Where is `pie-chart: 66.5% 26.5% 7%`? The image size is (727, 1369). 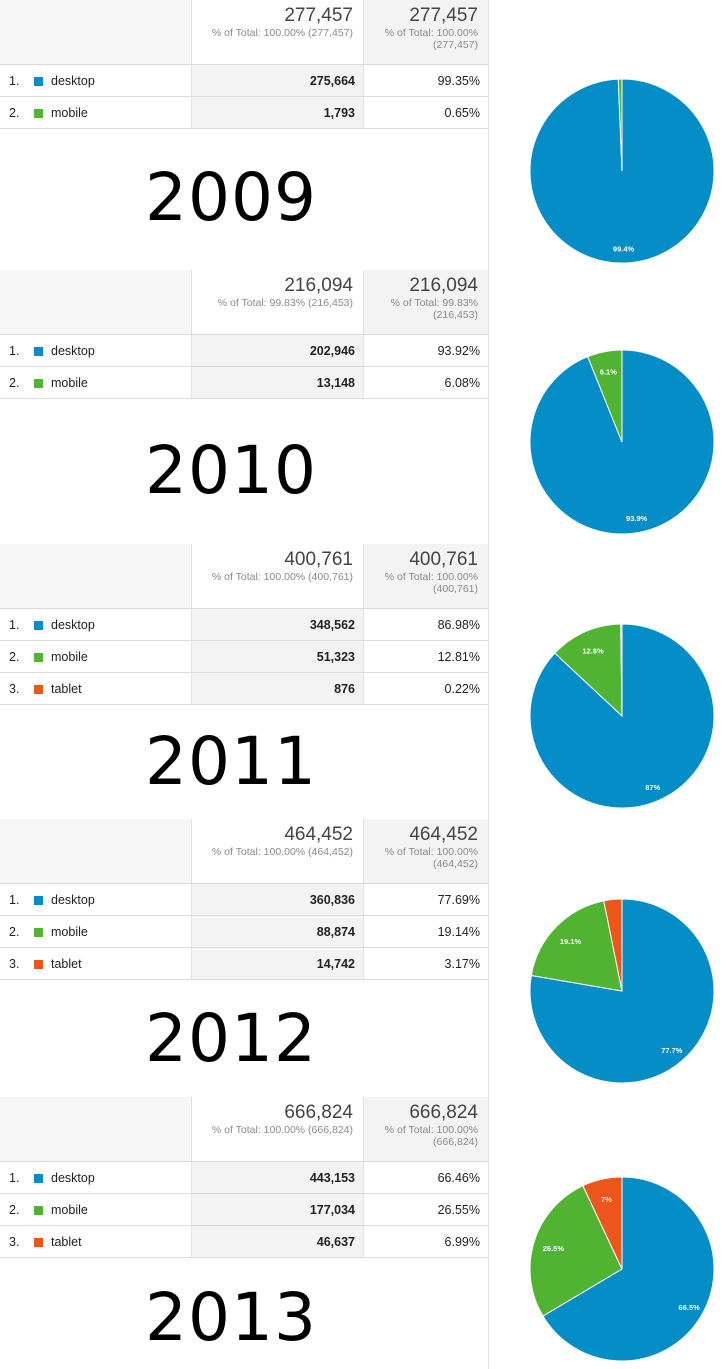 pie-chart: 66.5% 26.5% 7% is located at coordinates (622, 1269).